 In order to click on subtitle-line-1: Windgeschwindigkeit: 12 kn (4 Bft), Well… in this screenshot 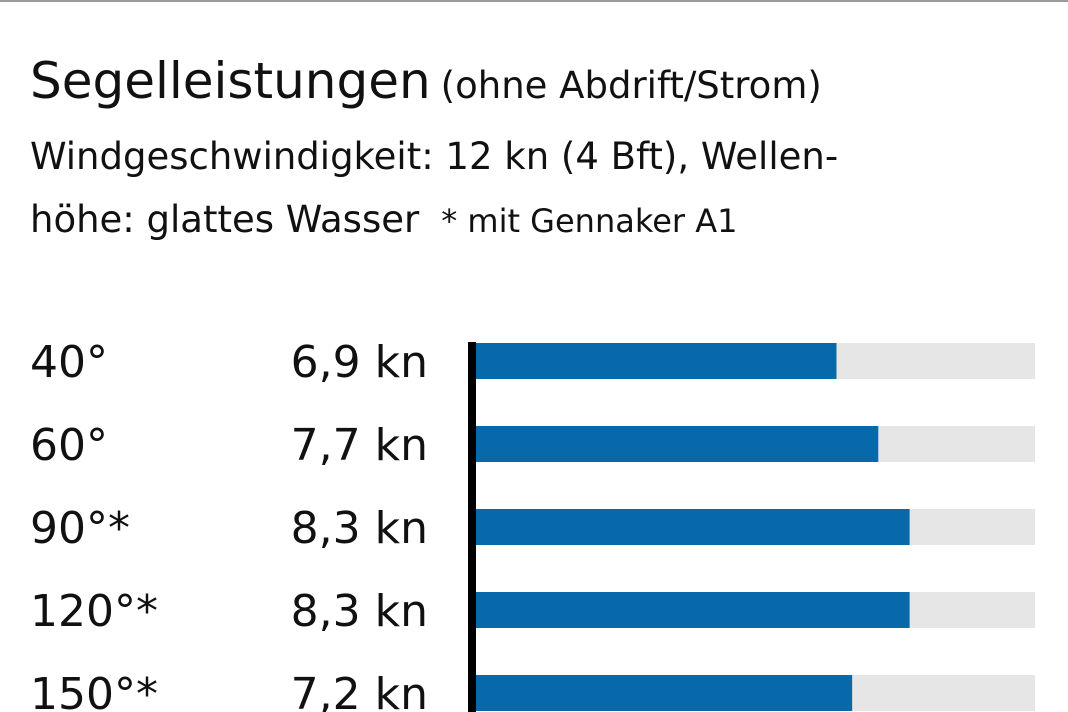, I will do `click(434, 156)`.